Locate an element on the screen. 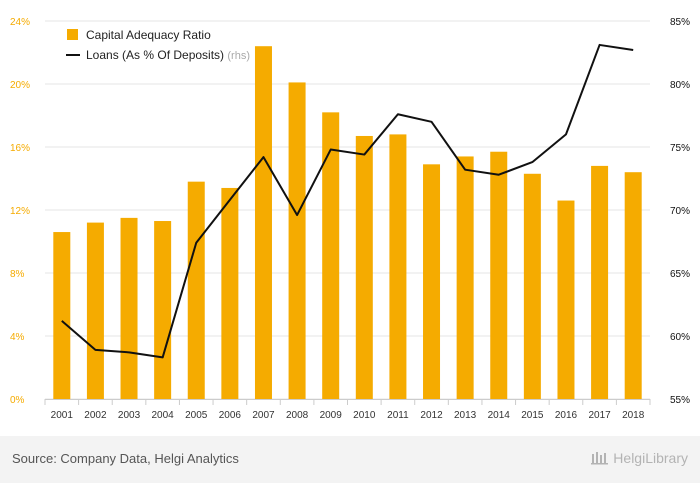 The height and width of the screenshot is (483, 700). x-tick-label: 2018 is located at coordinates (633, 415).